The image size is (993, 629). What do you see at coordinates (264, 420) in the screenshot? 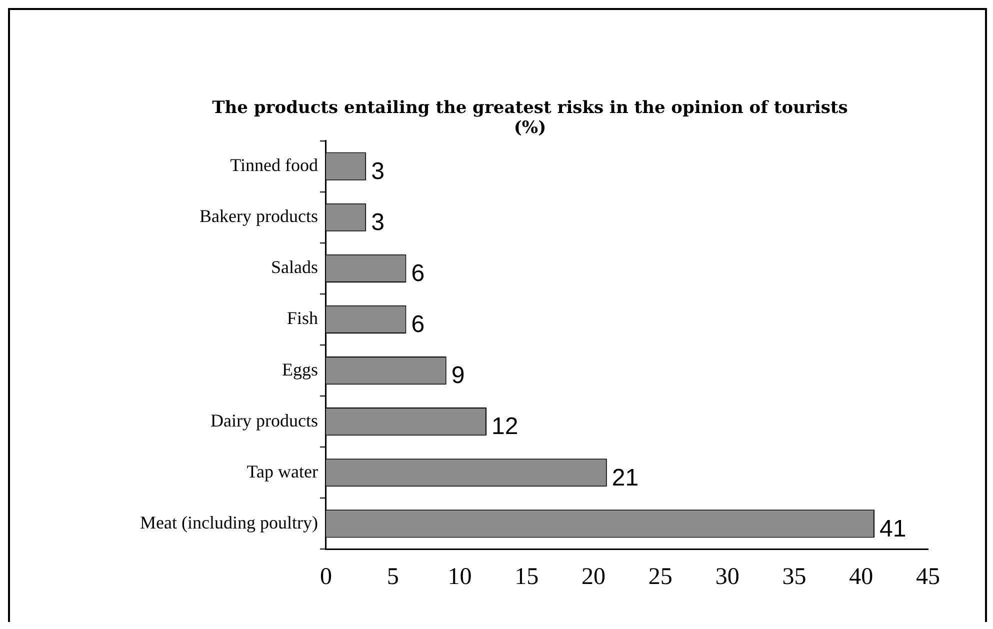
I see `y-tick-label: Dairy products` at bounding box center [264, 420].